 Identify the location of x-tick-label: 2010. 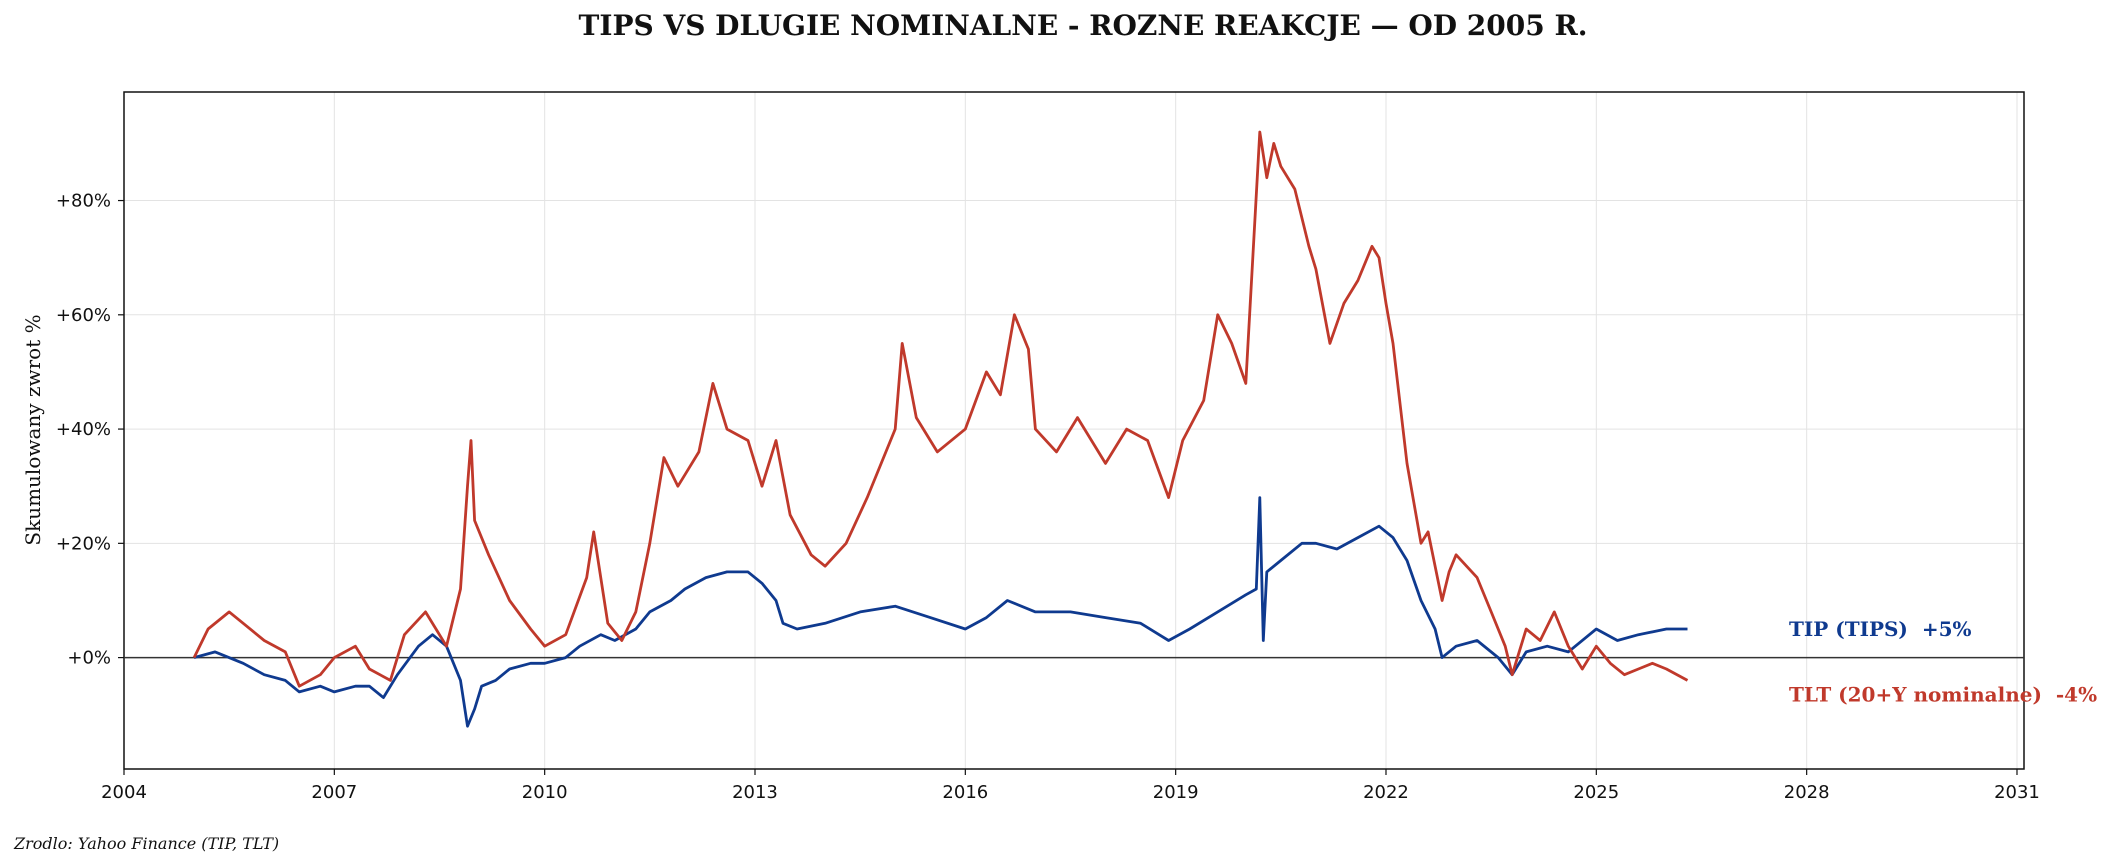
(545, 792).